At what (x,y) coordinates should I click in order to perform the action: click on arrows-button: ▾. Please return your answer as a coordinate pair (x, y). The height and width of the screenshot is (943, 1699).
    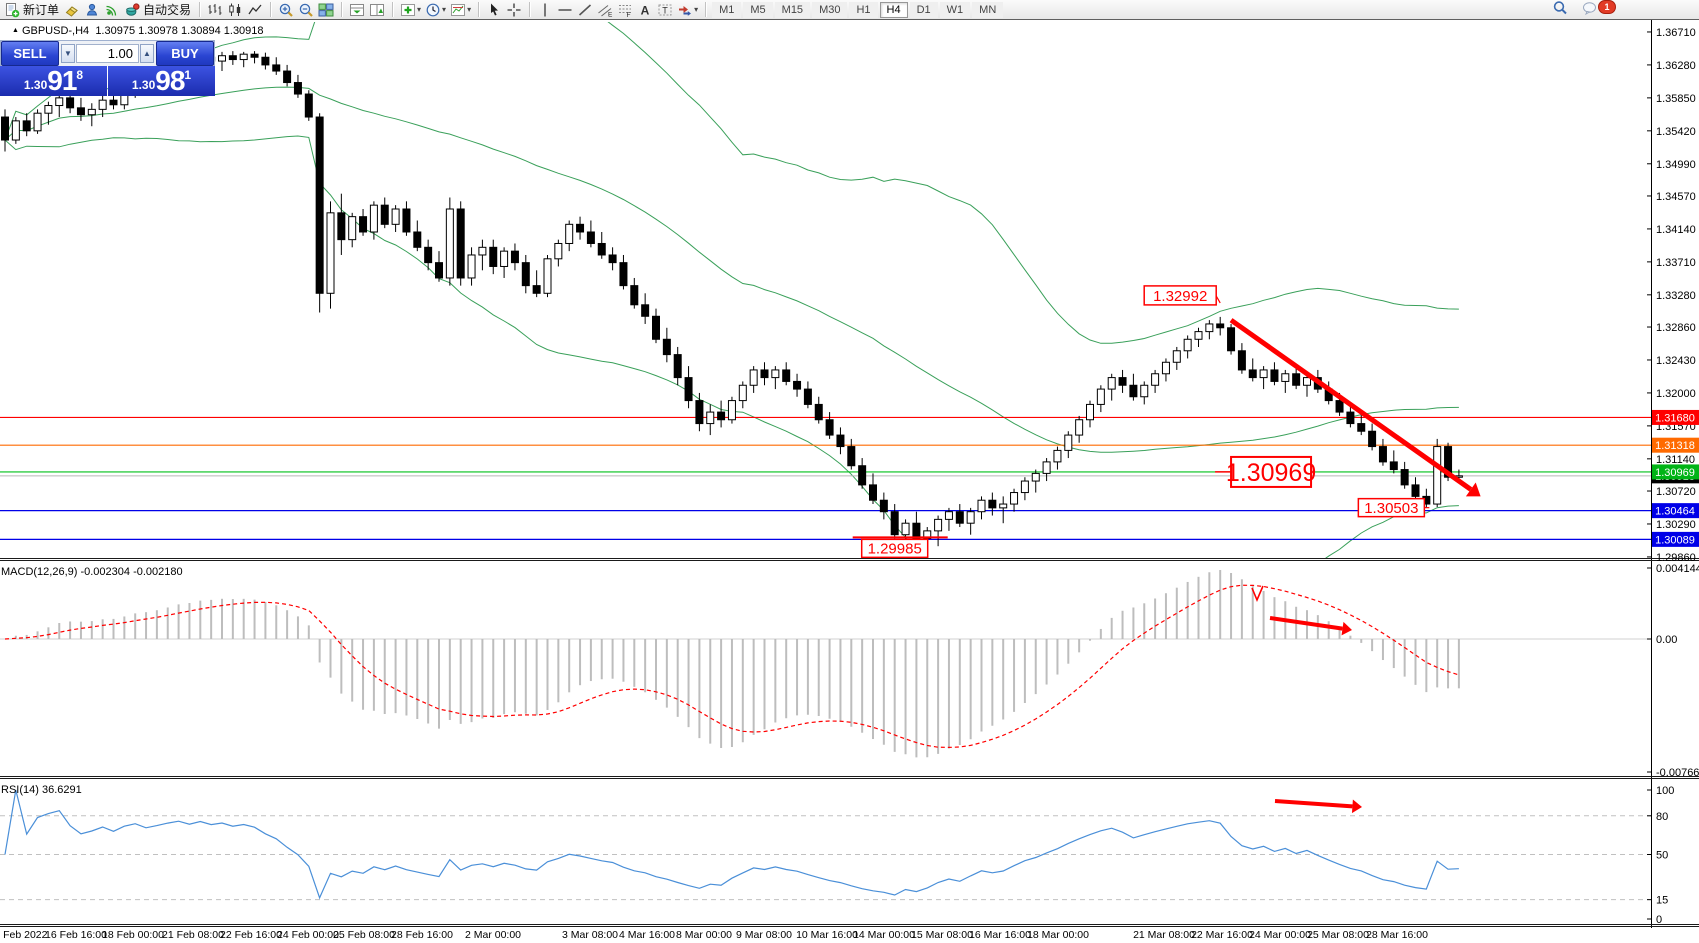
    Looking at the image, I should click on (687, 10).